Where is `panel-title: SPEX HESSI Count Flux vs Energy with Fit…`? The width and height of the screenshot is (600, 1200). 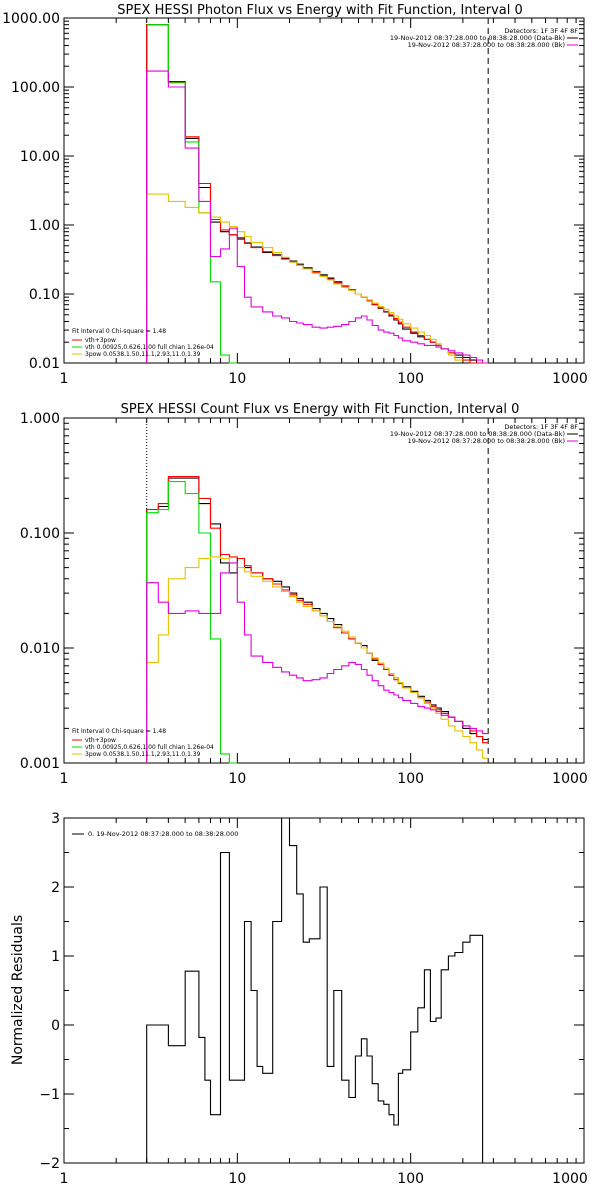 panel-title: SPEX HESSI Count Flux vs Energy with Fit… is located at coordinates (320, 409).